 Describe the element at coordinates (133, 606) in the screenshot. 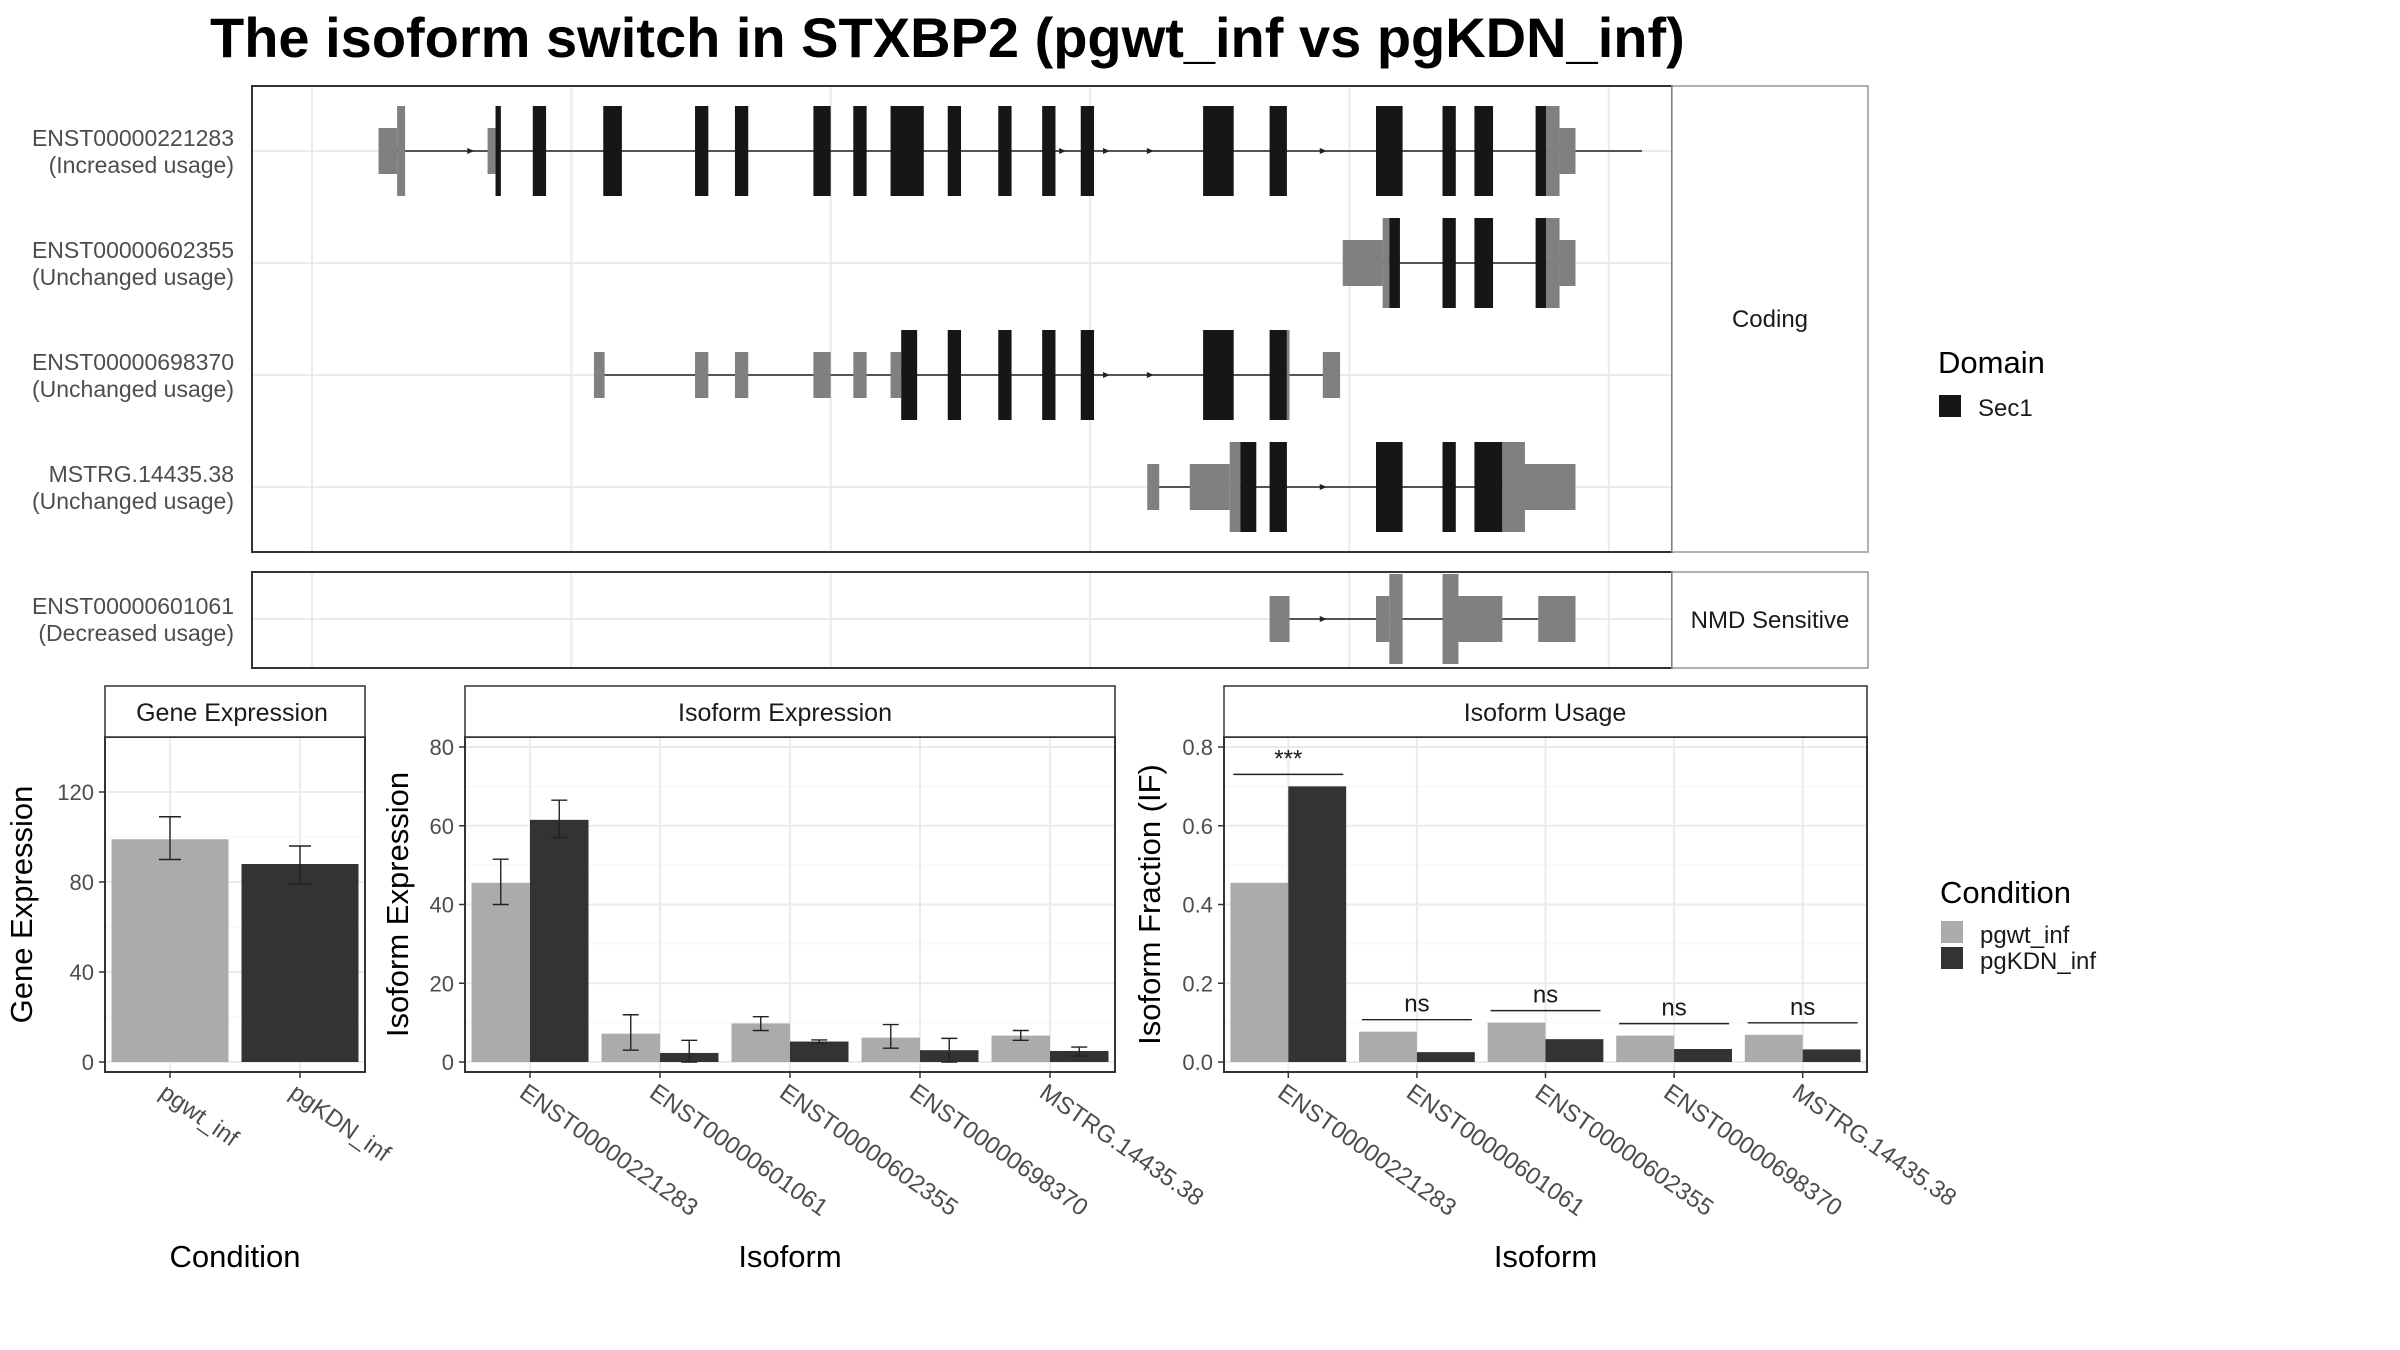

I see `transcript-label: ENST00000601061` at that location.